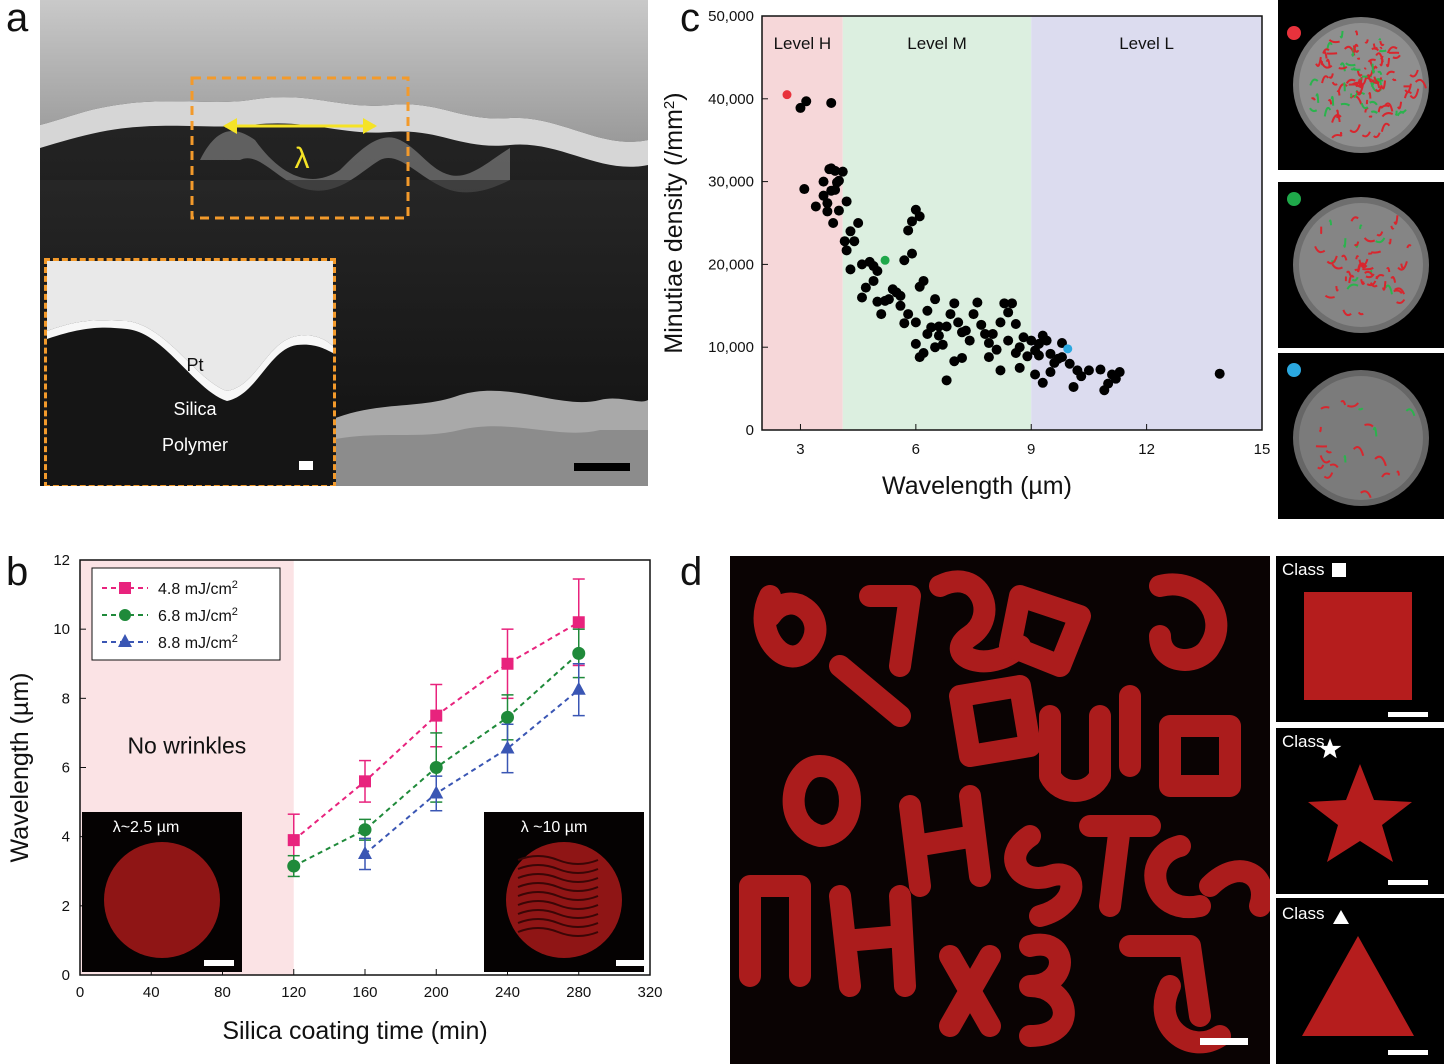 Image resolution: width=1444 pixels, height=1064 pixels. What do you see at coordinates (66, 837) in the screenshot?
I see `y-tick-label-b: 4` at bounding box center [66, 837].